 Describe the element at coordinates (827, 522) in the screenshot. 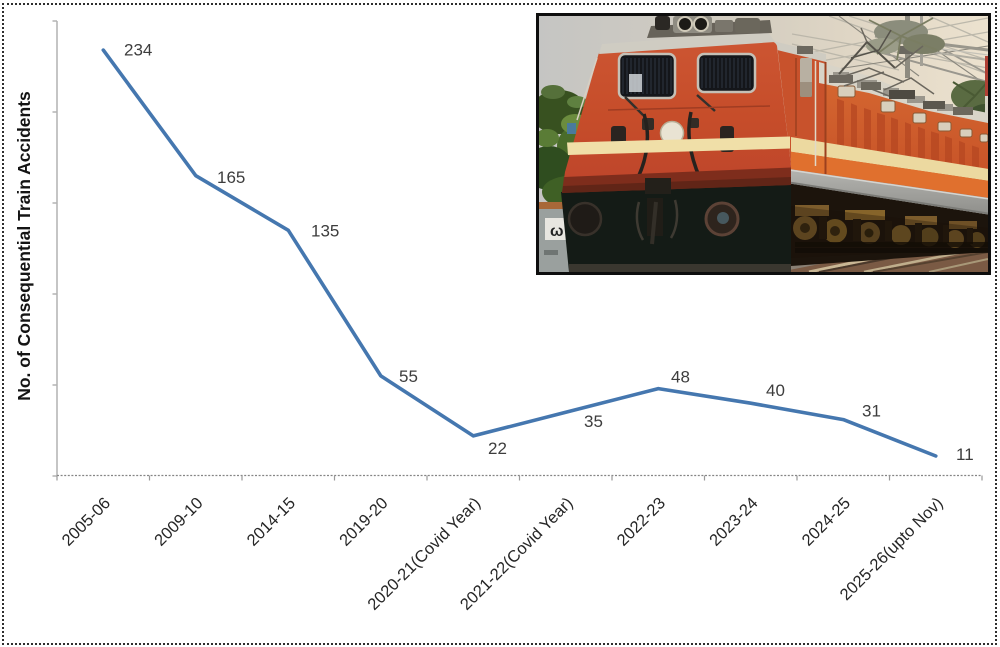

I see `svg-text: 2024-25` at that location.